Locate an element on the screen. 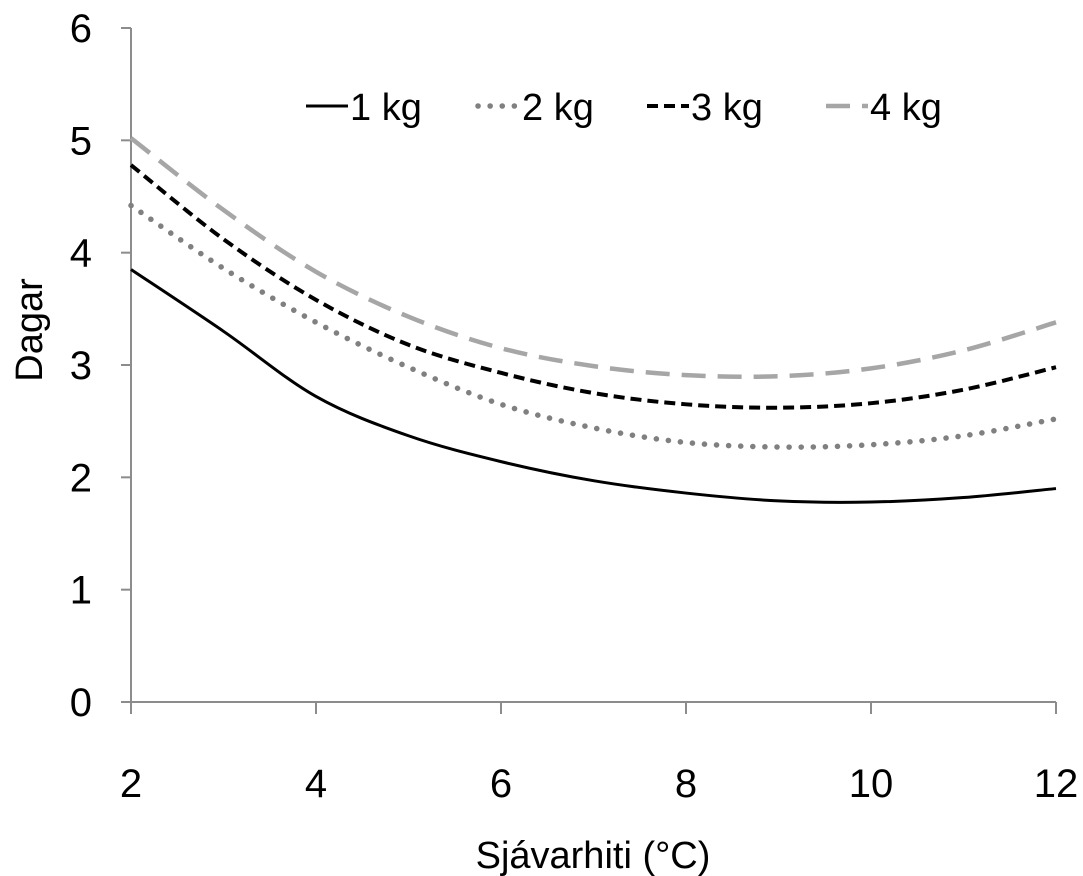  legend-label-3: 3 kg is located at coordinates (727, 108).